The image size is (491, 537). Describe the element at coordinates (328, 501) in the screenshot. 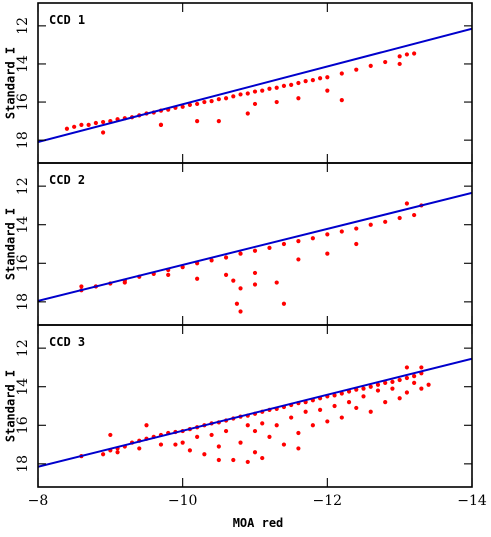

I see `x-tick-label: −12` at that location.